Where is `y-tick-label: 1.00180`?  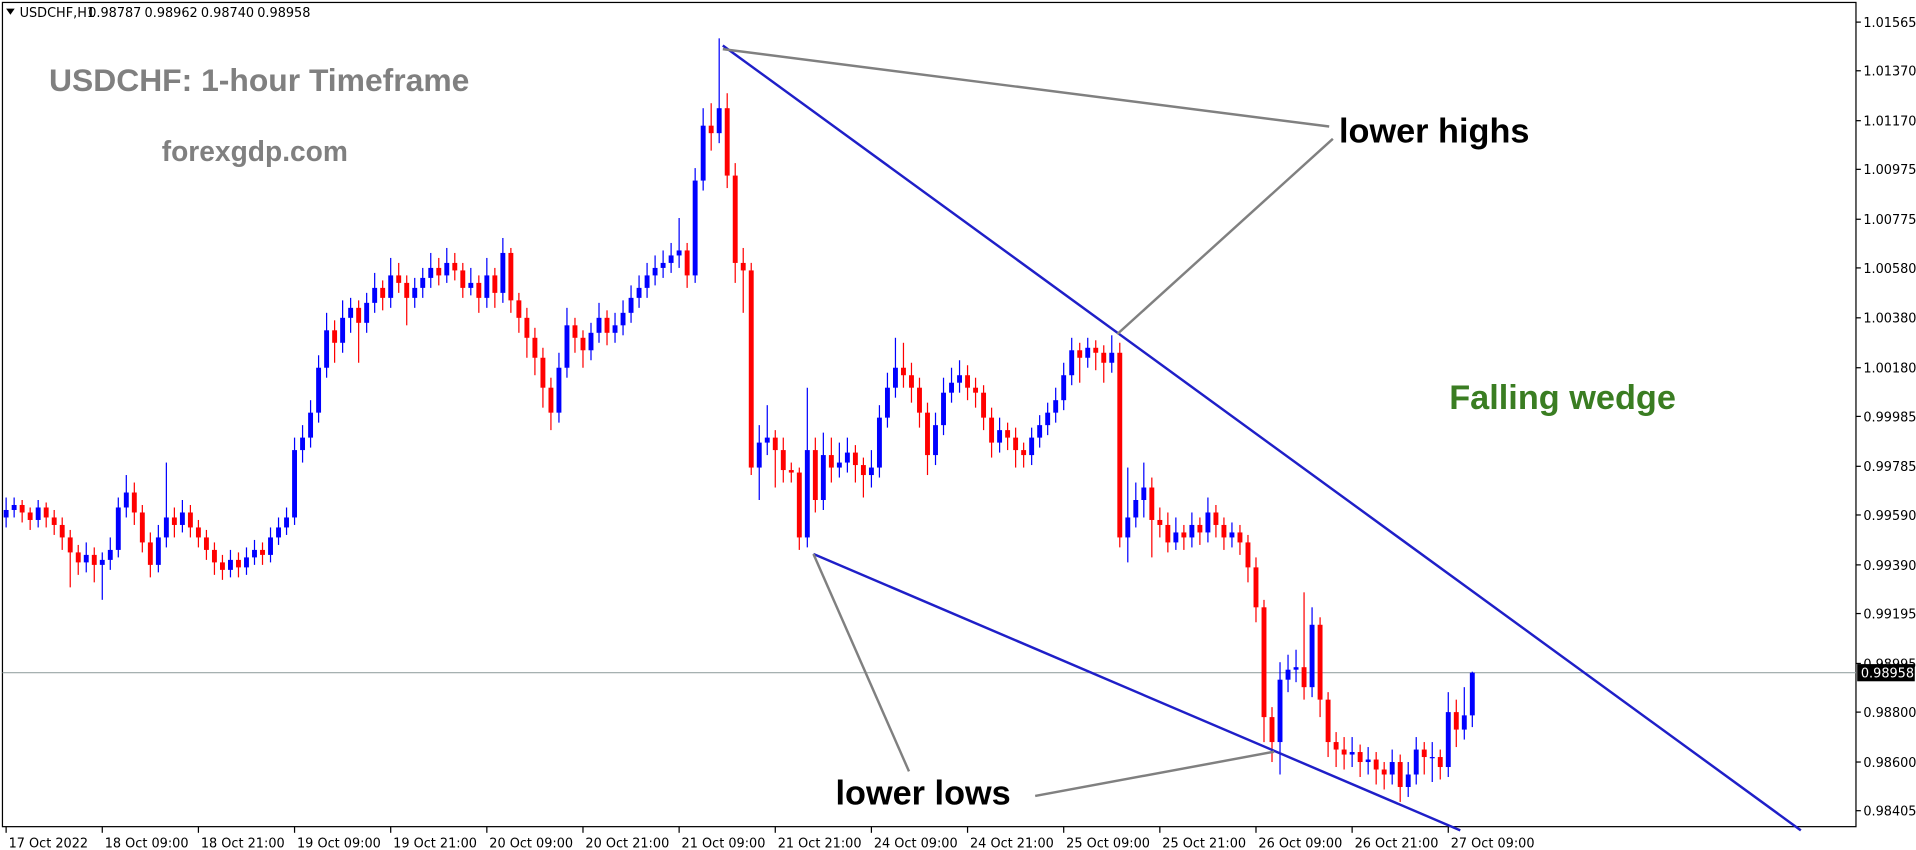
y-tick-label: 1.00180 is located at coordinates (1889, 369).